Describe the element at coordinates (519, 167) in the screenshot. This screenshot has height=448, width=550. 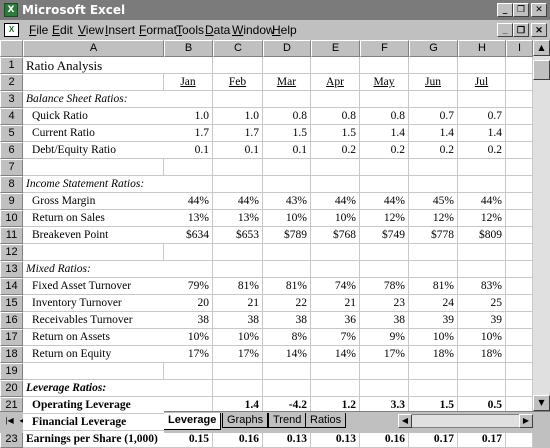
I see `cell-I7` at that location.